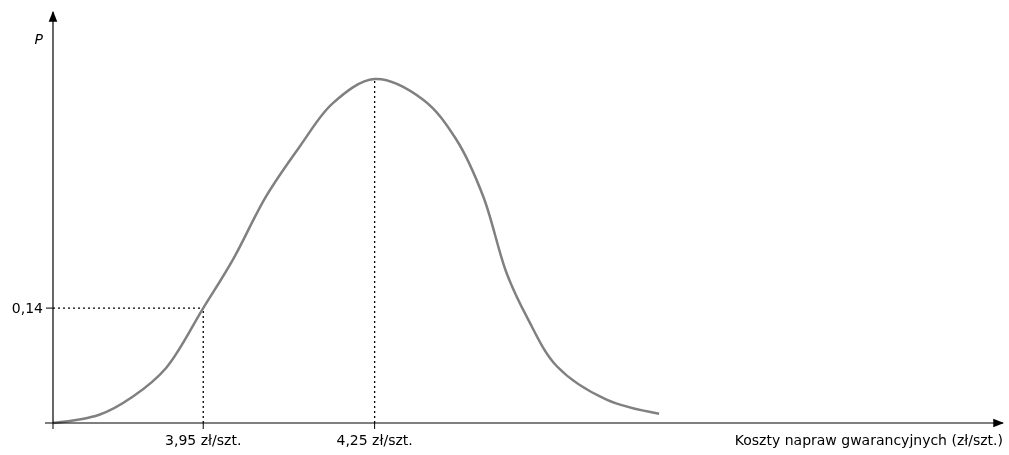 The height and width of the screenshot is (455, 1009). Describe the element at coordinates (203, 440) in the screenshot. I see `x-tick-label: 3,95 zł/szt.` at that location.